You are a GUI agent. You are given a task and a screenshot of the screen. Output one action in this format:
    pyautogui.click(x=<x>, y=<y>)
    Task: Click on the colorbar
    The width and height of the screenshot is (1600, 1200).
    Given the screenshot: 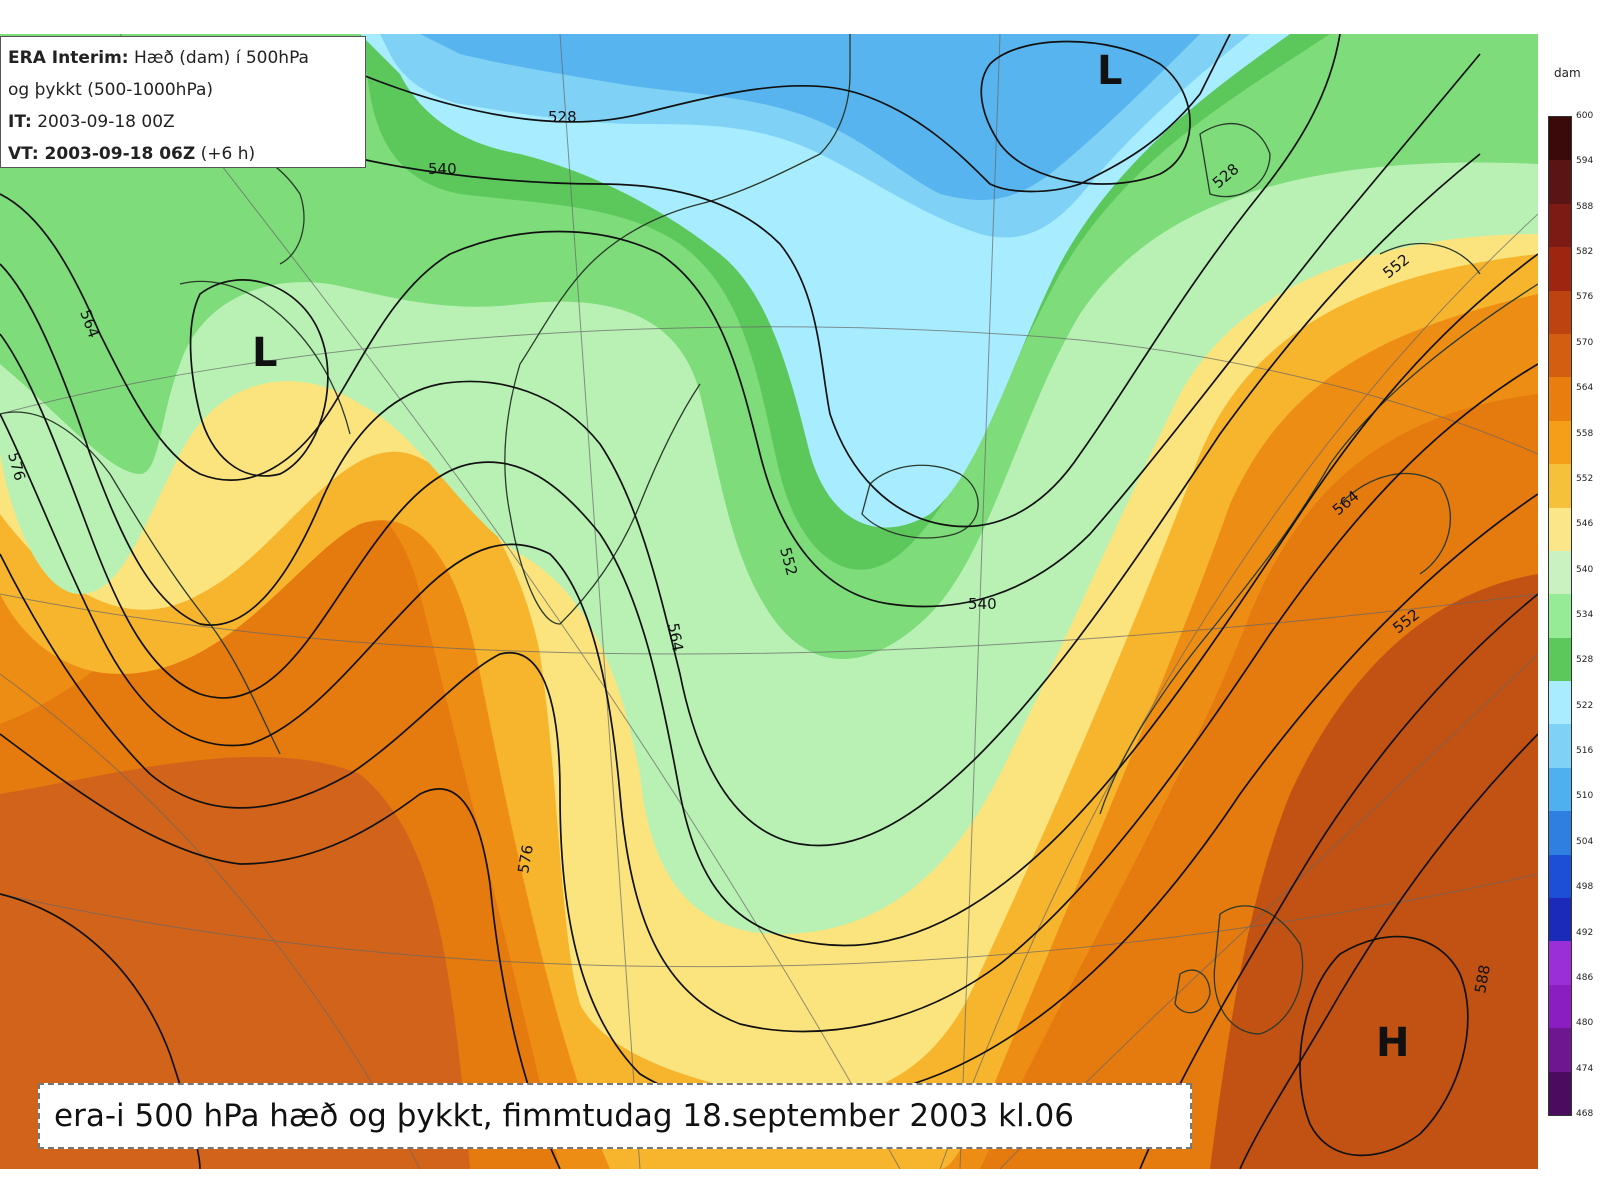 What is the action you would take?
    pyautogui.click(x=1560, y=616)
    